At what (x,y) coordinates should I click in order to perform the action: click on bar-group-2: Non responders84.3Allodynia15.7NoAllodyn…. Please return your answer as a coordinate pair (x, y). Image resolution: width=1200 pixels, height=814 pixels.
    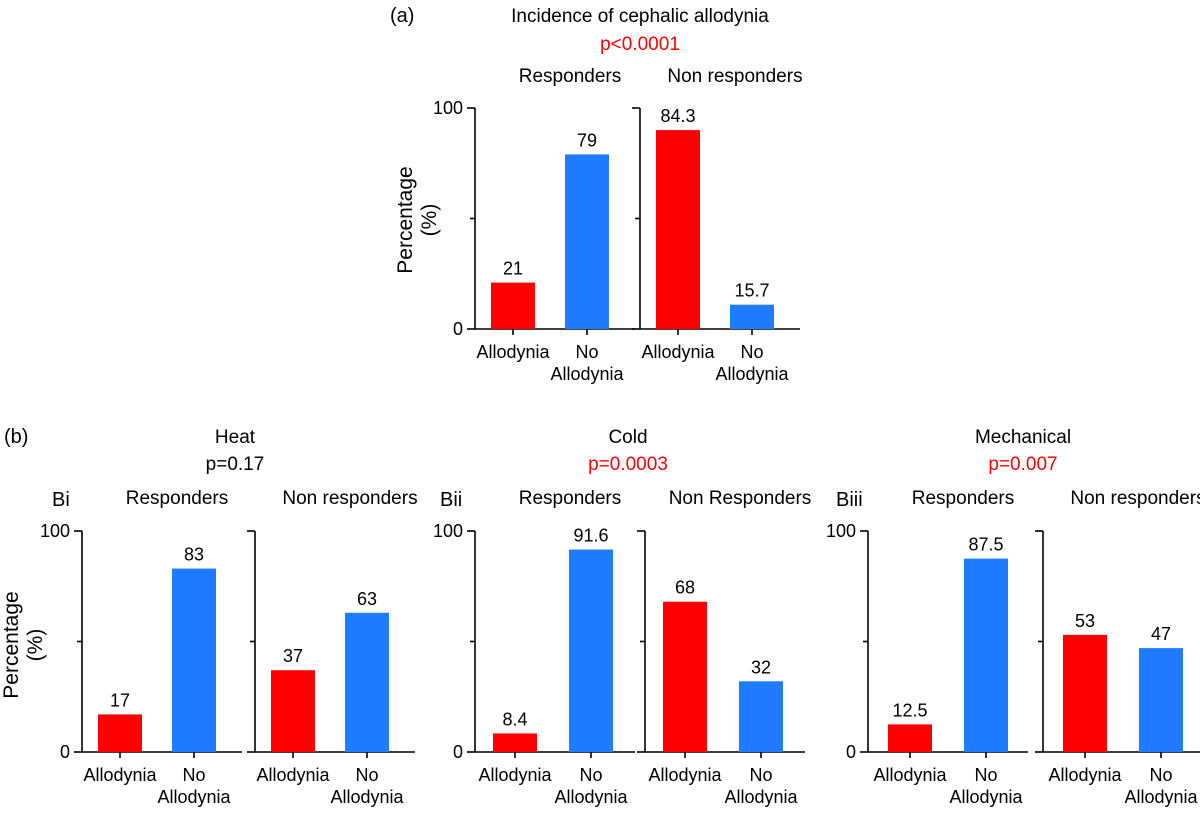
    Looking at the image, I should click on (717, 225).